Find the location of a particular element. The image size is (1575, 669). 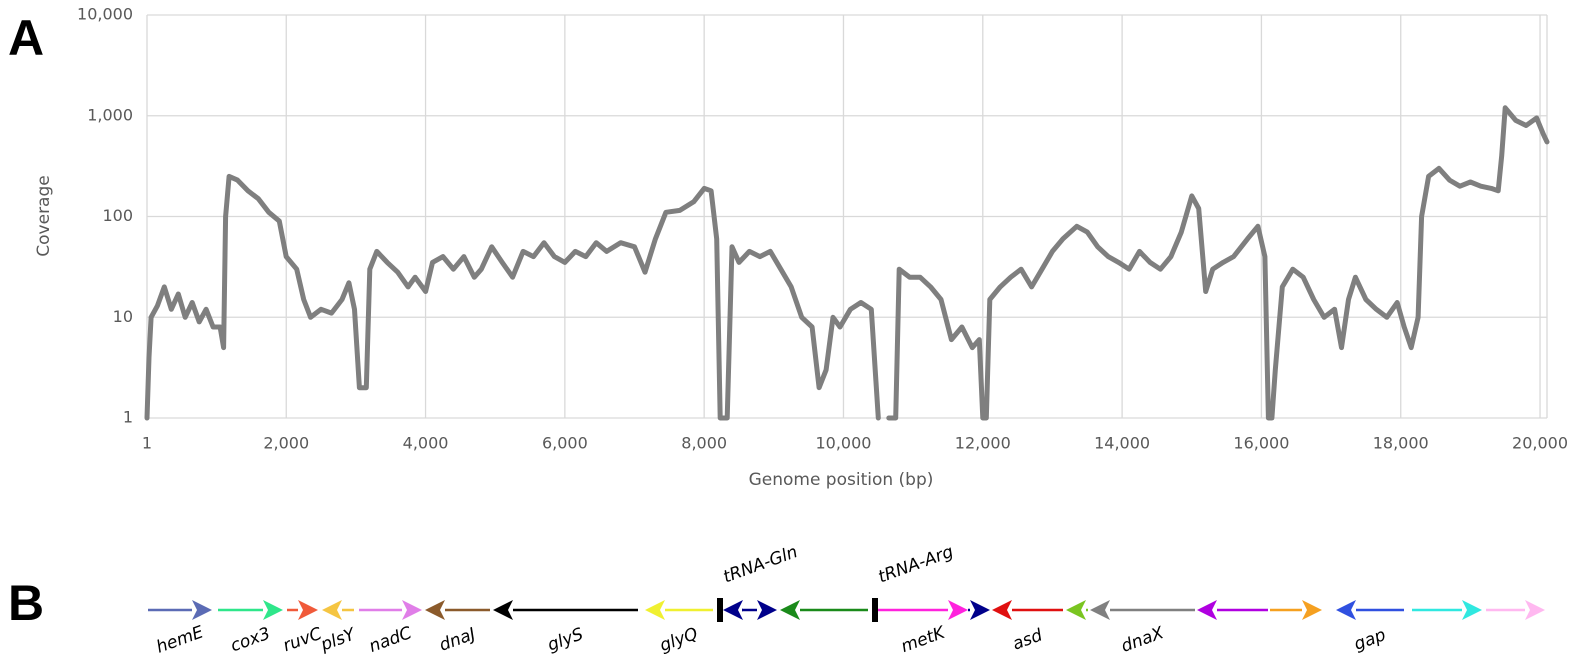

x-tick-label: 12,000 is located at coordinates (983, 443).